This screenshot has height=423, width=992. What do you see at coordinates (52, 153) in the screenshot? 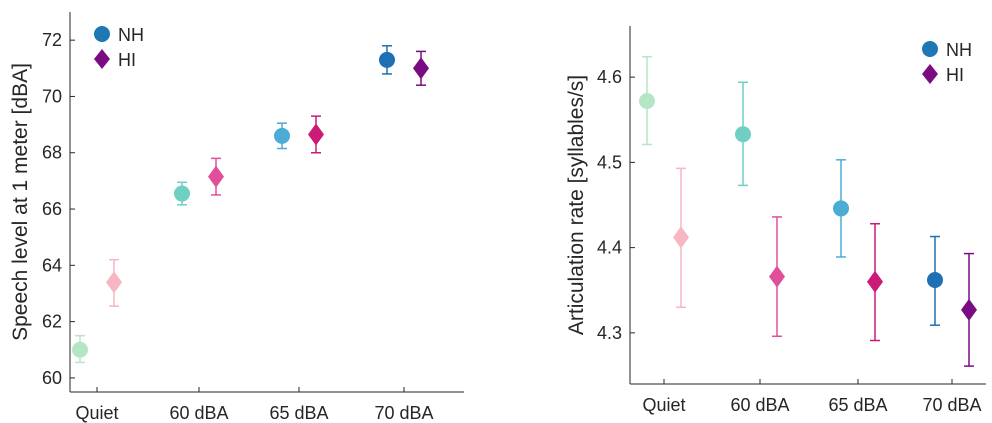
I see `y-tick-label: 68` at bounding box center [52, 153].